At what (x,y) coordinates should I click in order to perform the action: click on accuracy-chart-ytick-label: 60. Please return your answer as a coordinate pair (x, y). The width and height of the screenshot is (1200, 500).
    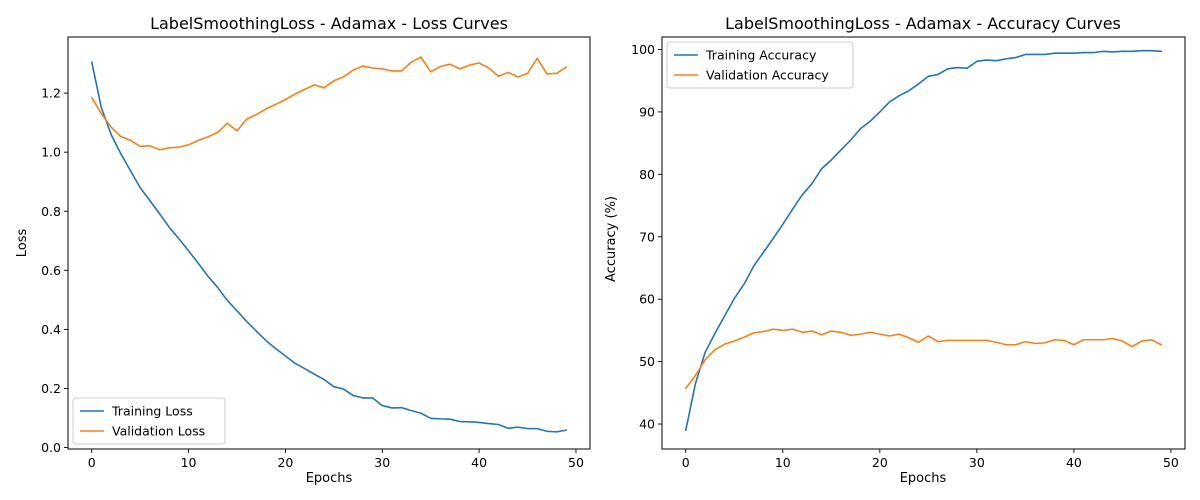
    Looking at the image, I should click on (647, 299).